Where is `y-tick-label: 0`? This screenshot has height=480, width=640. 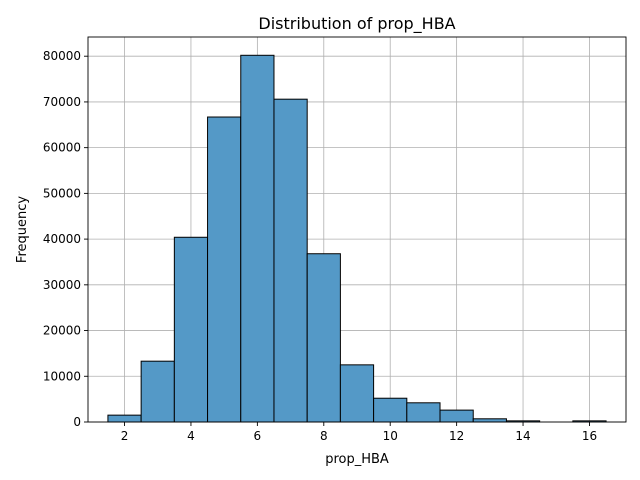 y-tick-label: 0 is located at coordinates (77, 422).